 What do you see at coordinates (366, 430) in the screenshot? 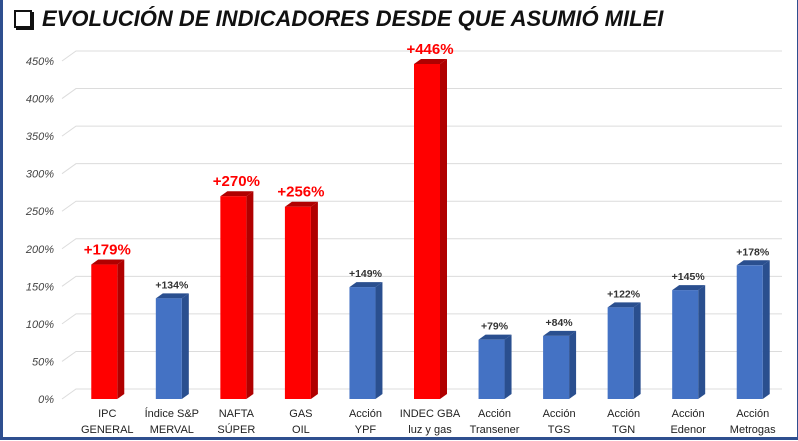
I see `x-tick-label: YPF` at bounding box center [366, 430].